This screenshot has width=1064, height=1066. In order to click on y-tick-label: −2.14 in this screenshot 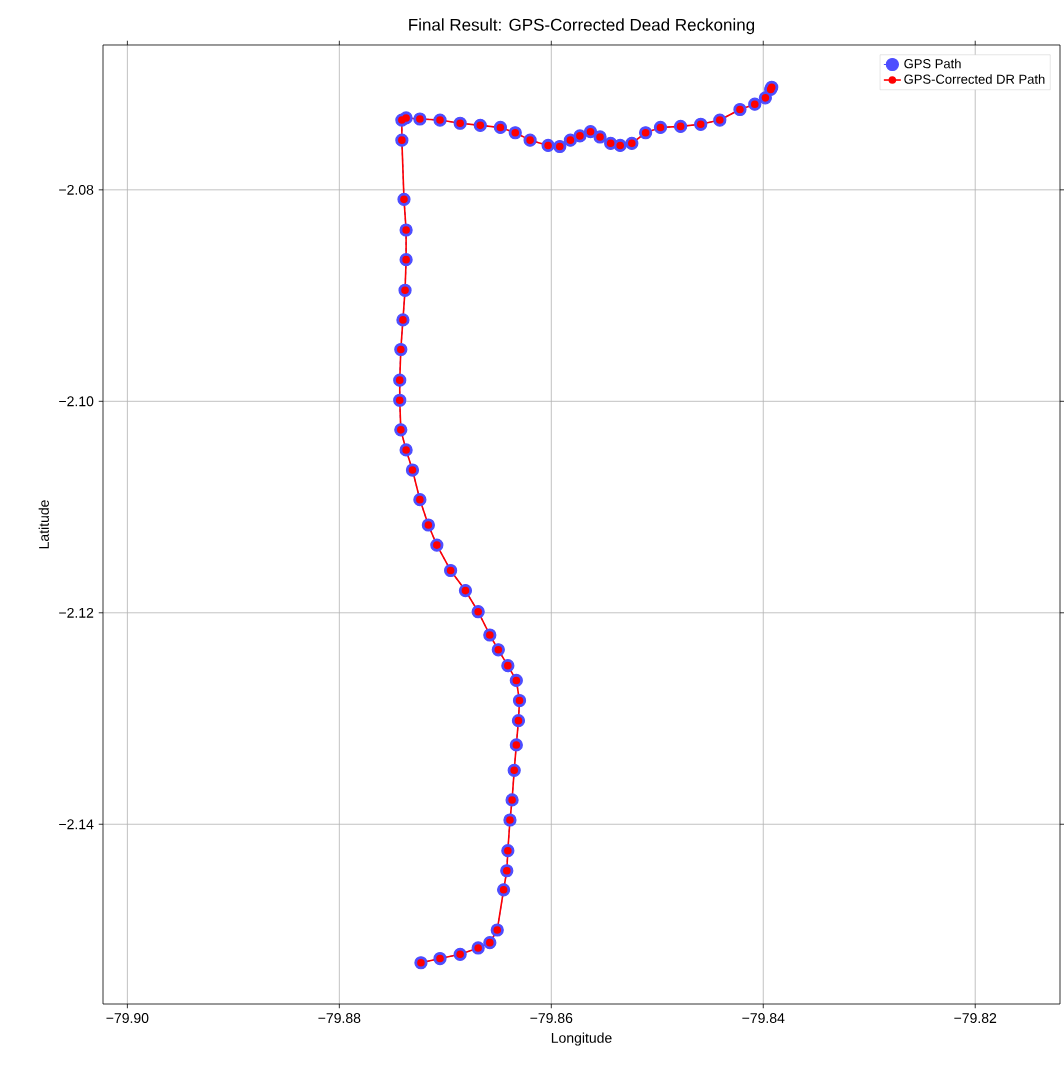, I will do `click(76, 824)`.